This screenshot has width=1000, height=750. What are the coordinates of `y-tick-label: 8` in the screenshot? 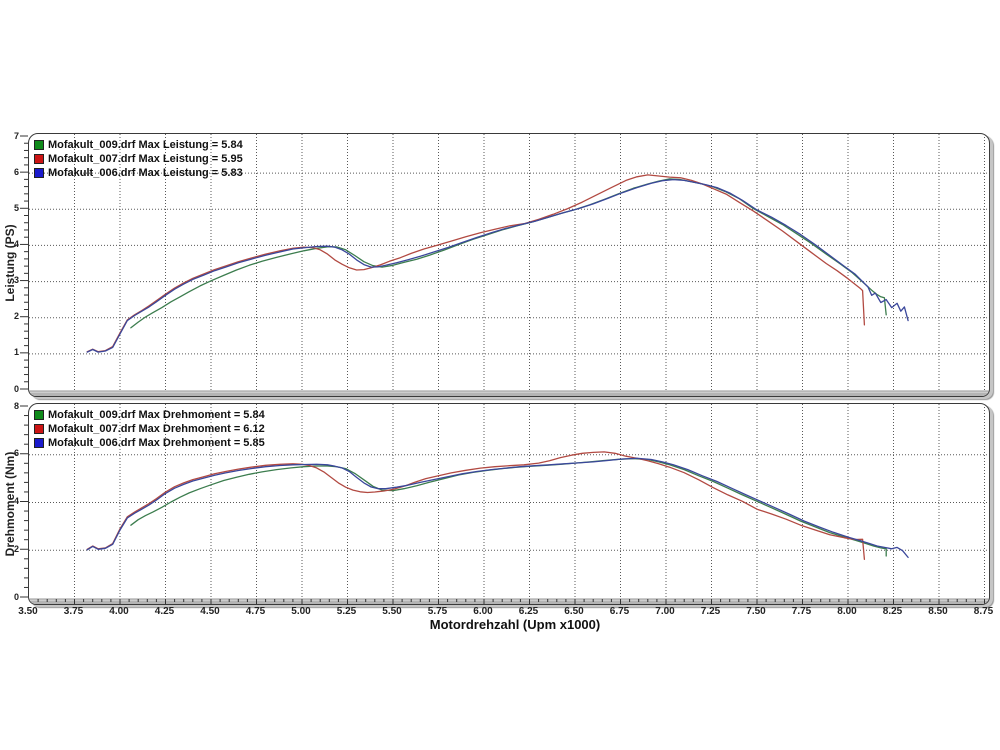 It's located at (16, 405).